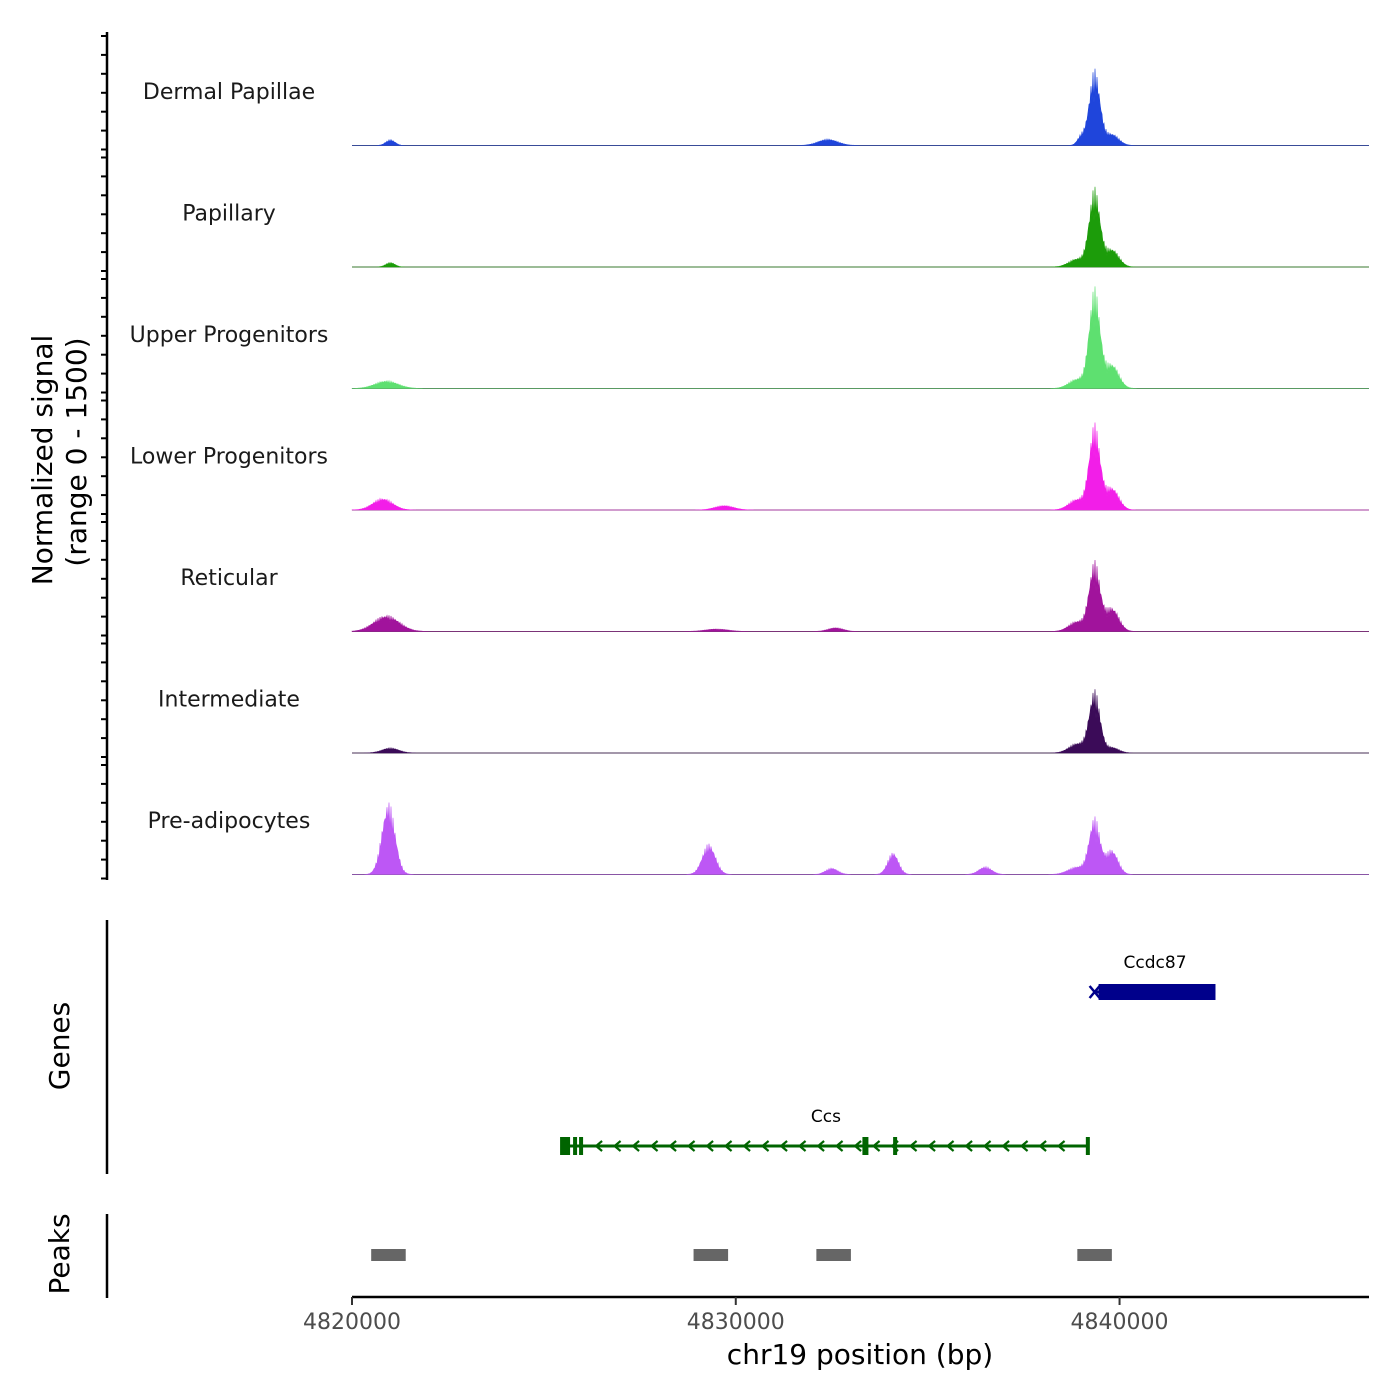 Image resolution: width=1400 pixels, height=1400 pixels. What do you see at coordinates (42, 460) in the screenshot?
I see `y-axis-title-line1: Normalized signal` at bounding box center [42, 460].